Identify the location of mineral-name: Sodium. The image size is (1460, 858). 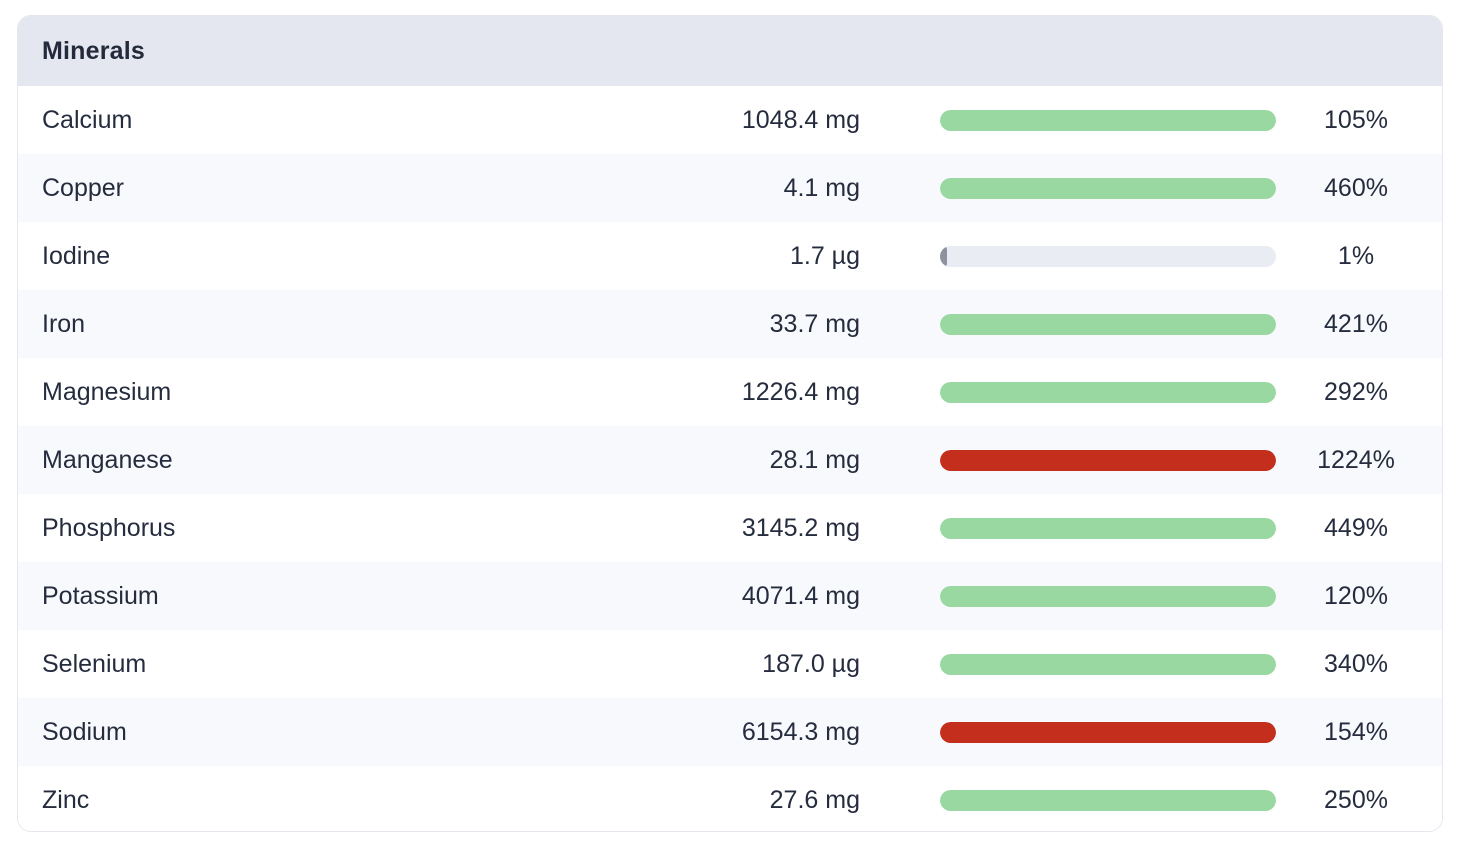
(84, 731).